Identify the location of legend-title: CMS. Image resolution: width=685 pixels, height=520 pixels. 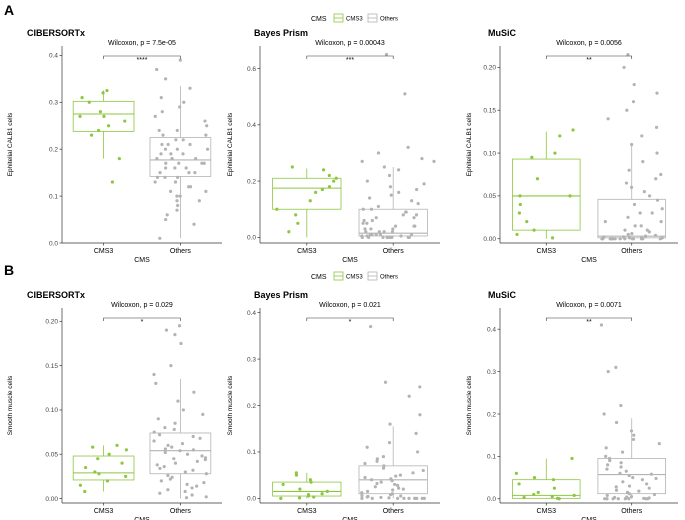
(319, 277).